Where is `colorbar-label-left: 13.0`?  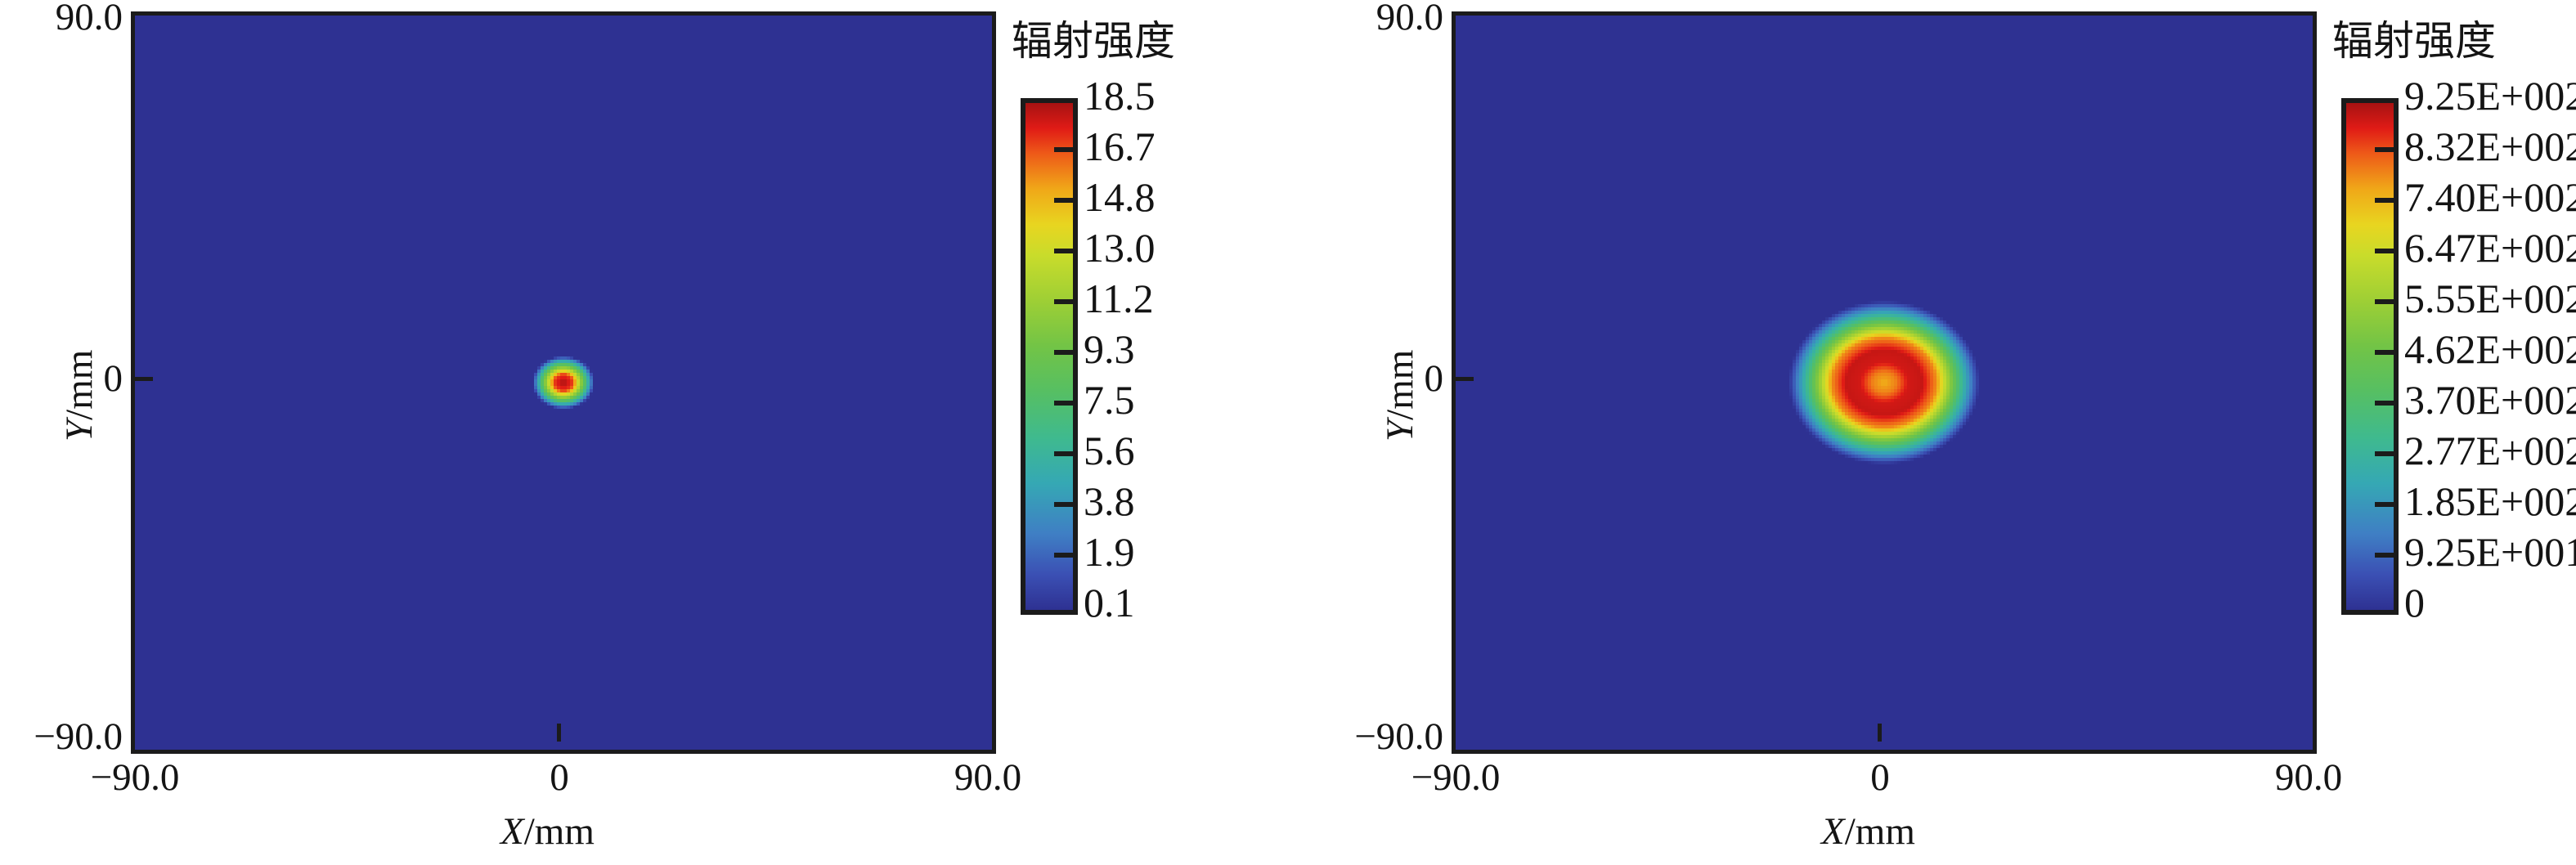 colorbar-label-left: 13.0 is located at coordinates (1120, 248).